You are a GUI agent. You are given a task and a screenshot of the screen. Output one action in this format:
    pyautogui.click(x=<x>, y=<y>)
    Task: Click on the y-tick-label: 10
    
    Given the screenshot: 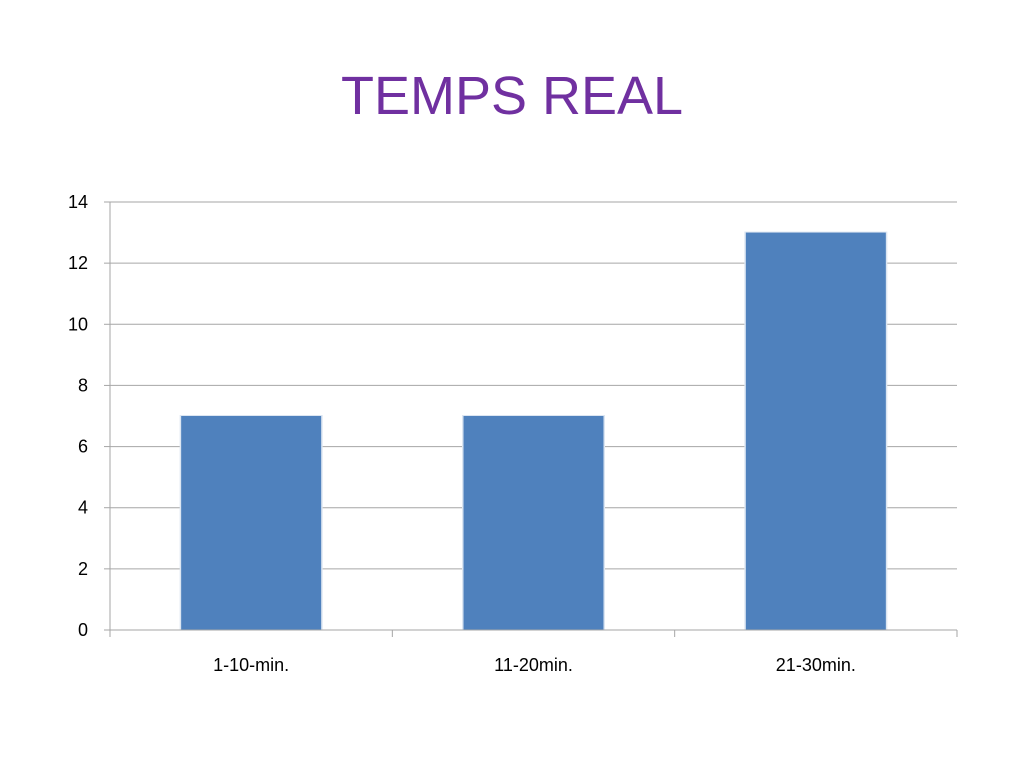 What is the action you would take?
    pyautogui.click(x=78, y=324)
    